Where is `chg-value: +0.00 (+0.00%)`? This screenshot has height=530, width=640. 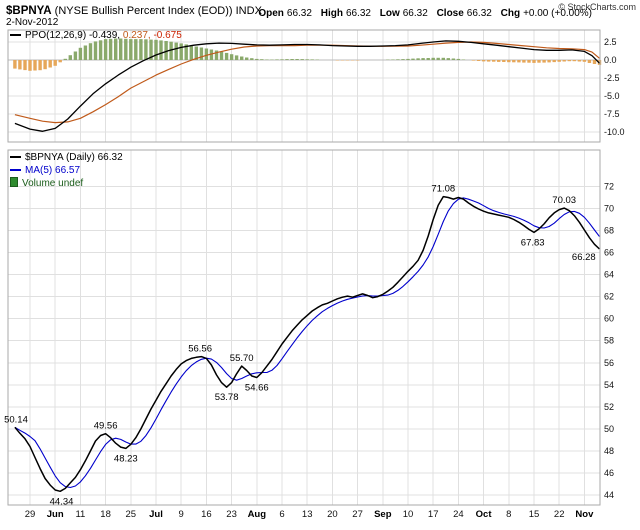 chg-value: +0.00 (+0.00%) is located at coordinates (557, 13).